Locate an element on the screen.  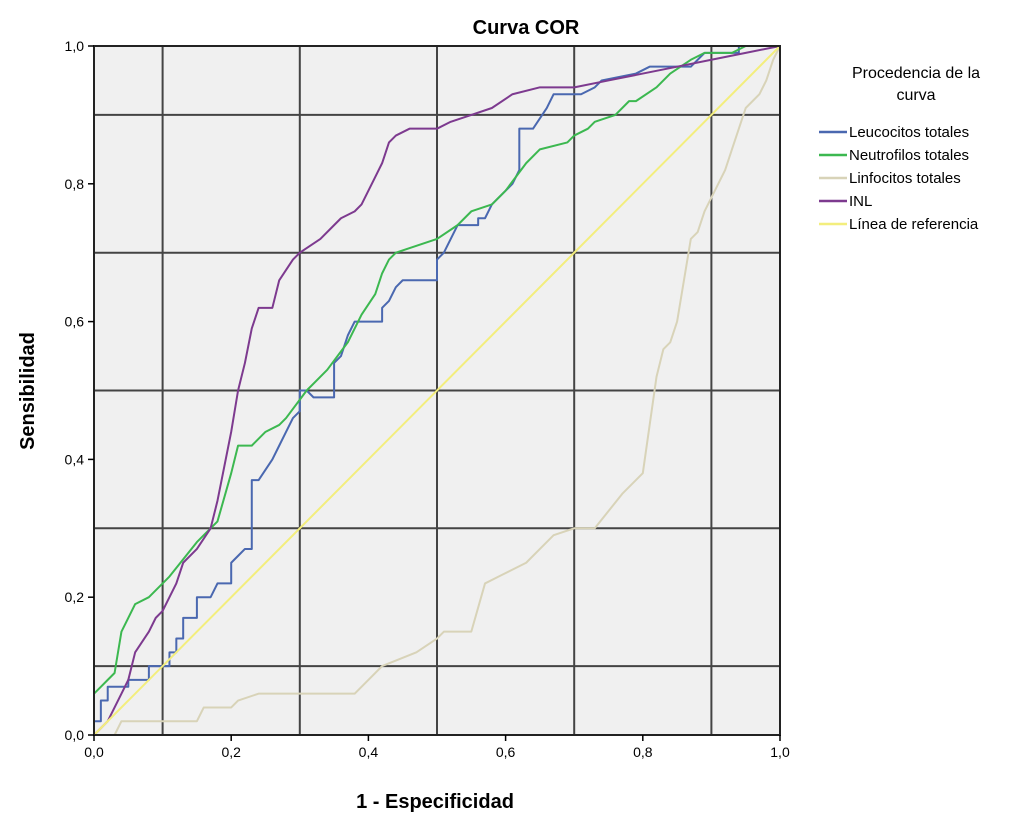
y-tick-label: 0,0 is located at coordinates (75, 735).